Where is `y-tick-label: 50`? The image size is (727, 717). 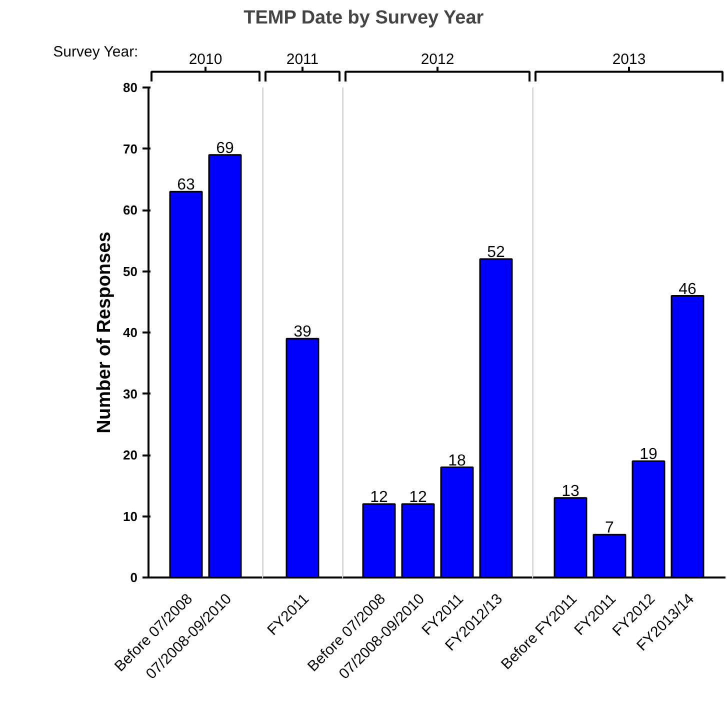
y-tick-label: 50 is located at coordinates (130, 271).